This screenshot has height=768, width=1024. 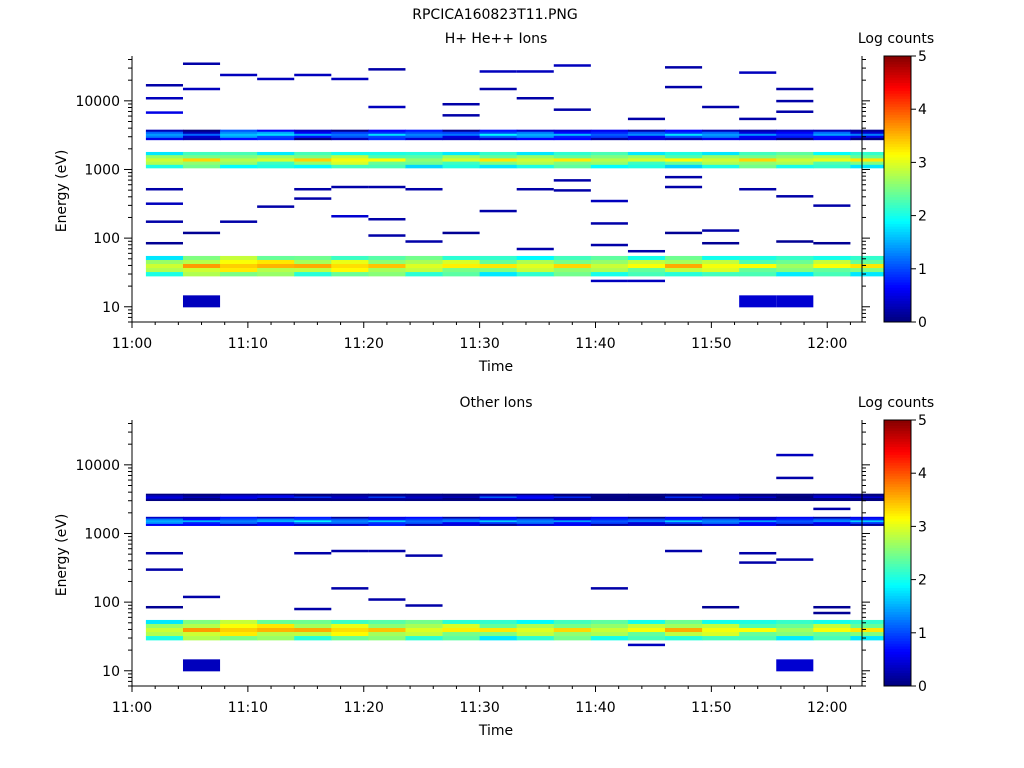 I want to click on colorbar-top: 0 1 2 3 4 5, so click(x=905, y=190).